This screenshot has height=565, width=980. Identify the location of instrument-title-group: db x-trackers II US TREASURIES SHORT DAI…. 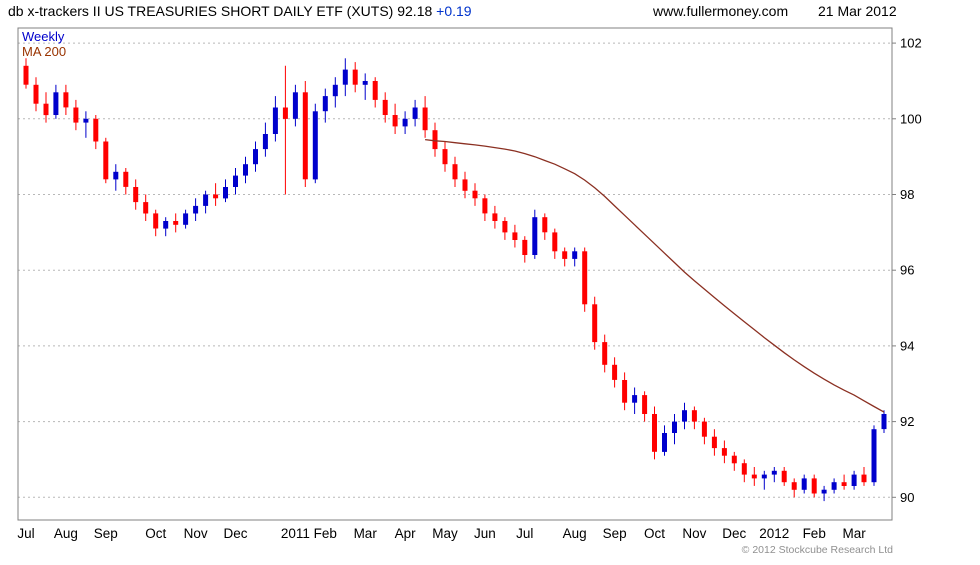
(240, 11).